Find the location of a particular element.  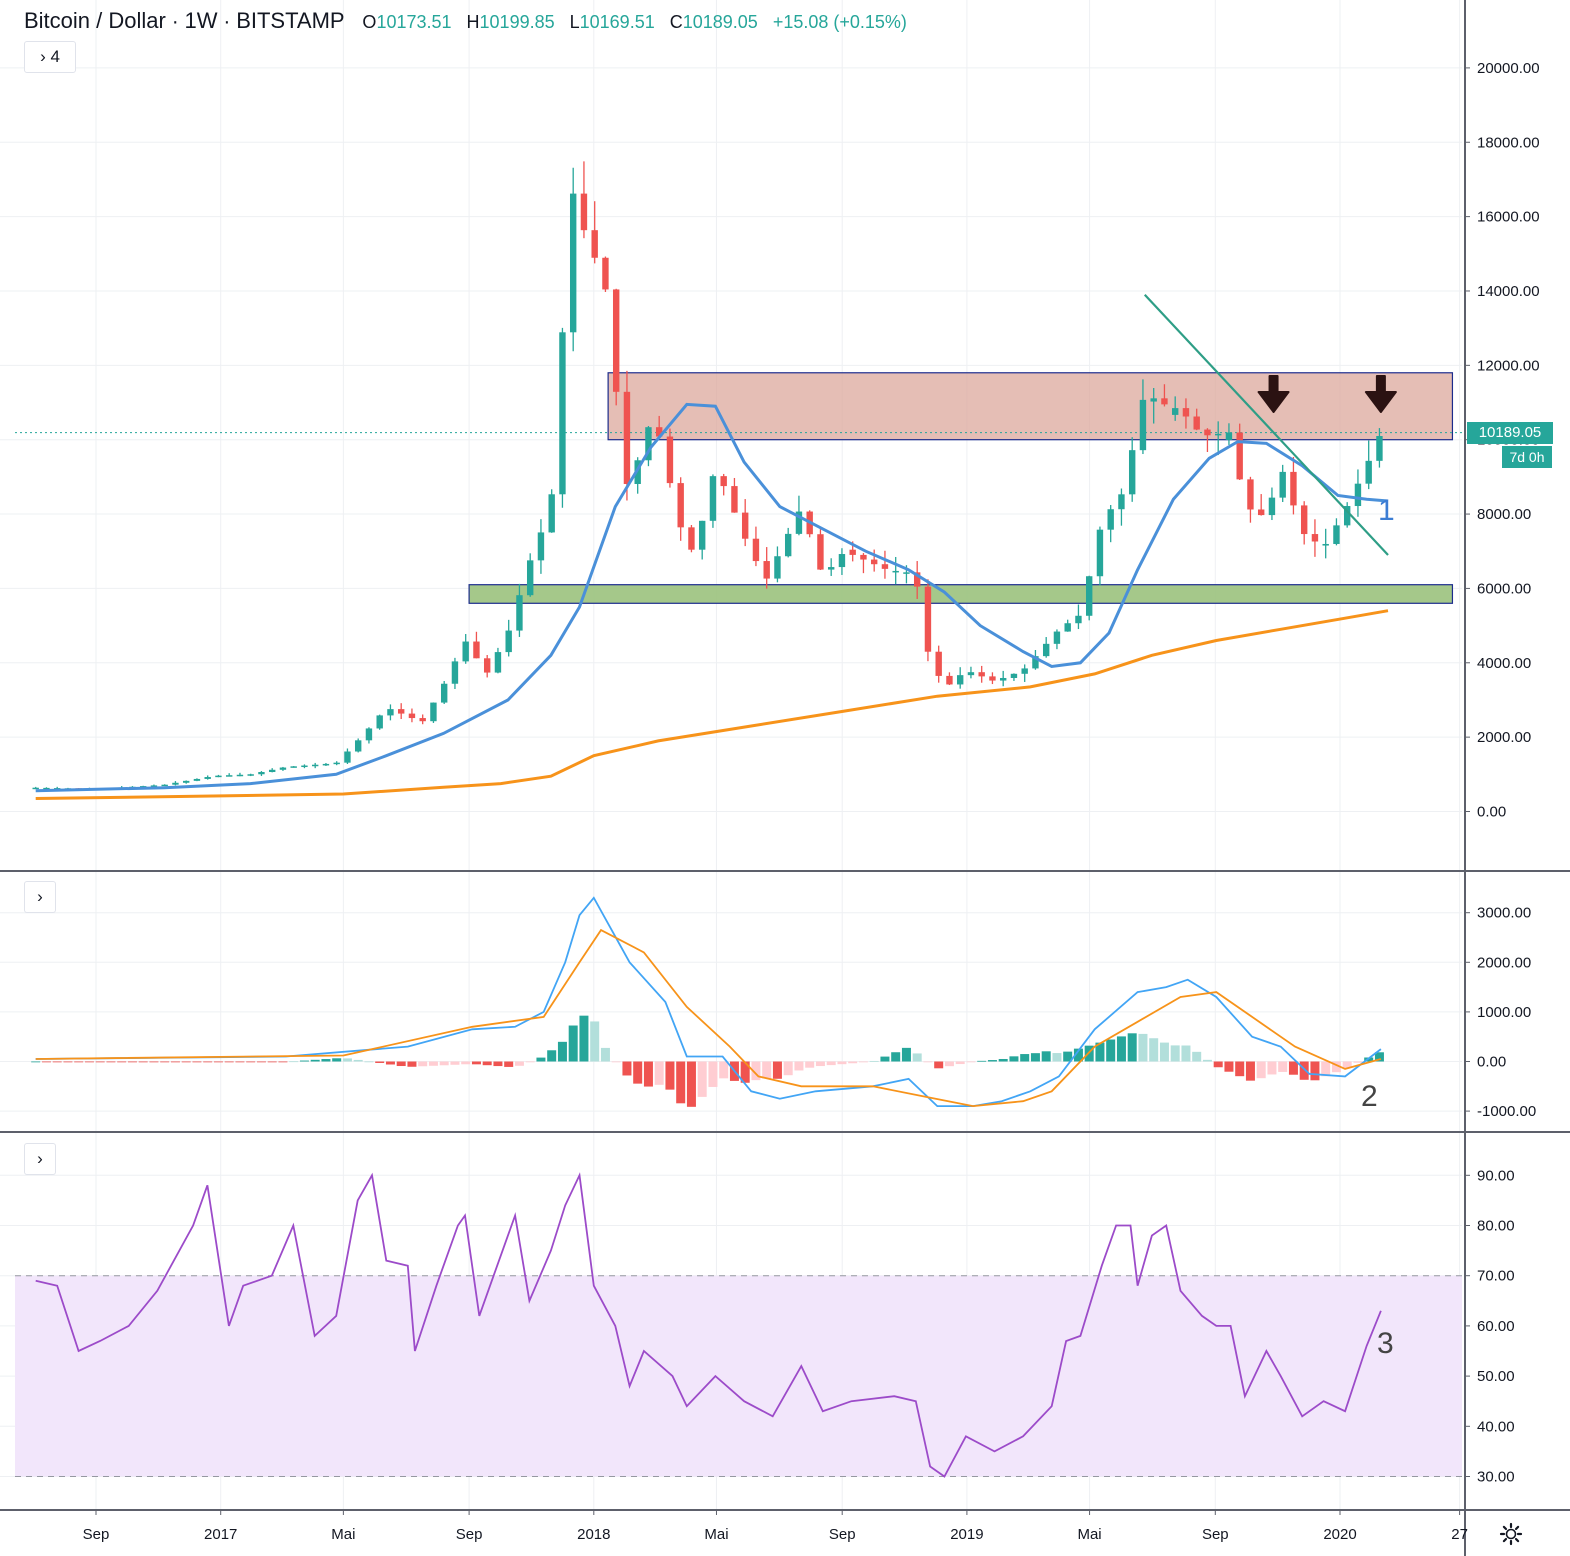

open-value: 10173.51 is located at coordinates (414, 22).